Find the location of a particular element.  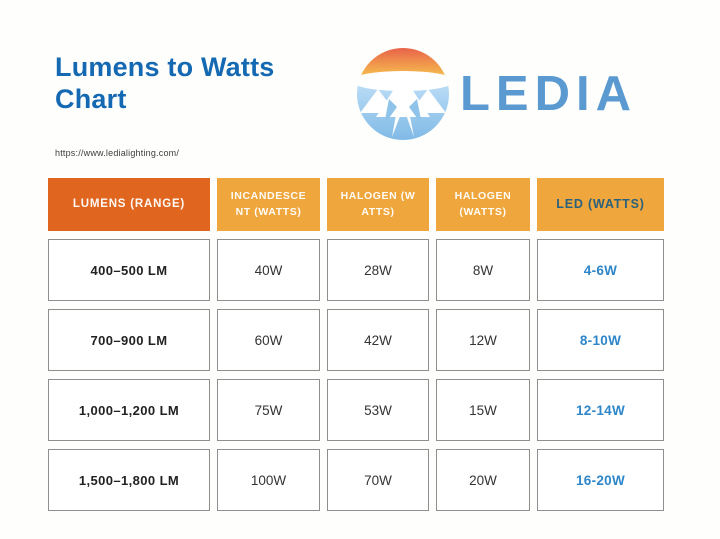

header-halogen-watts: HALOGEN (WATTS) is located at coordinates (378, 204).